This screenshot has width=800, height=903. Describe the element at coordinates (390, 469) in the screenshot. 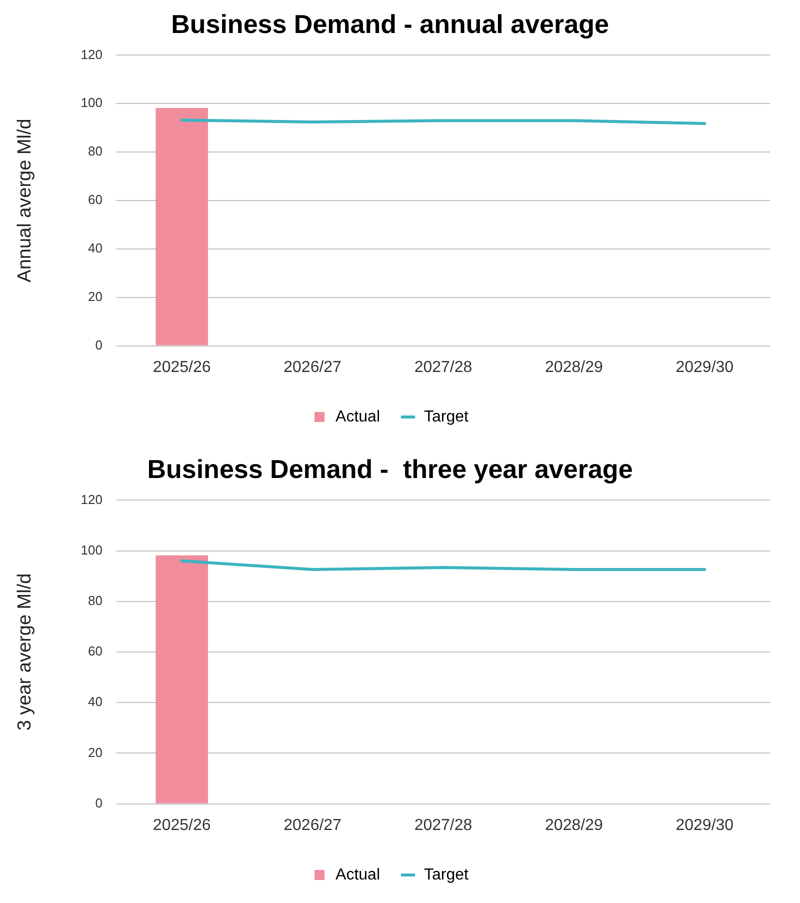

I see `chart-title: Business Demand - three year average` at that location.